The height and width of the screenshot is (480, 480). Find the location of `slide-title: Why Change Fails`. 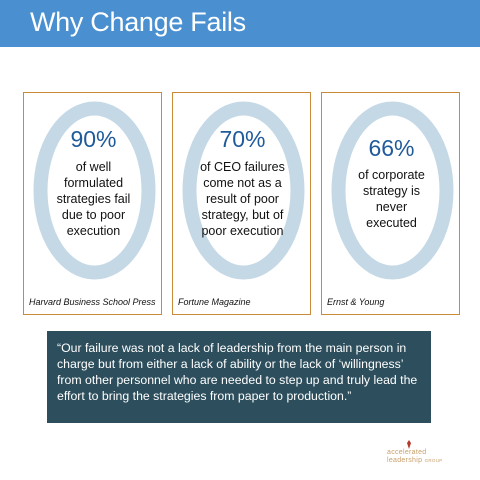

slide-title: Why Change Fails is located at coordinates (138, 22).